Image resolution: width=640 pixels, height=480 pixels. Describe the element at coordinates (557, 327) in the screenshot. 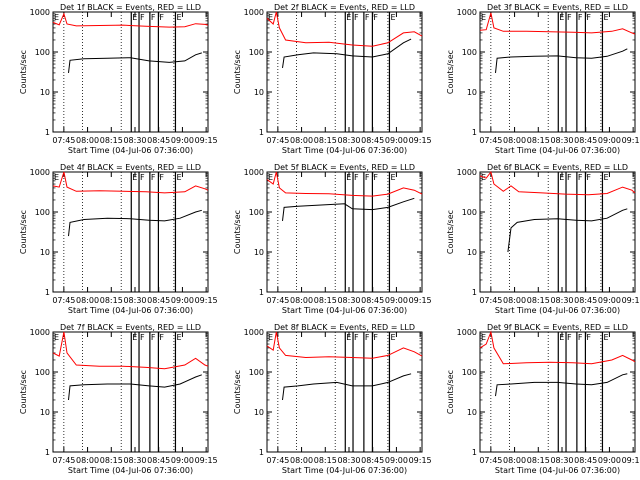

I see `chart-title: Det 9f BLACK = Events, RED = LLD` at that location.